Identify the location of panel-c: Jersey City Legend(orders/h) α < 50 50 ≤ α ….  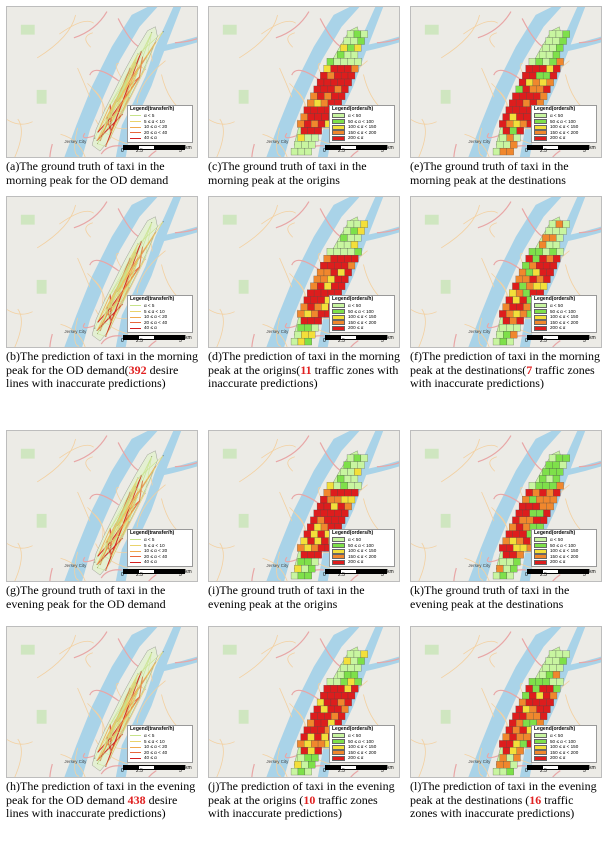
(304, 96).